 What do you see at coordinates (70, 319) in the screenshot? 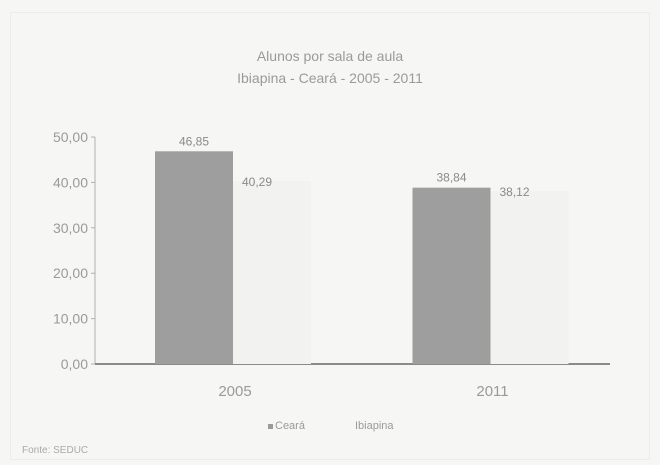
I see `y-tick-label: 10,00` at bounding box center [70, 319].